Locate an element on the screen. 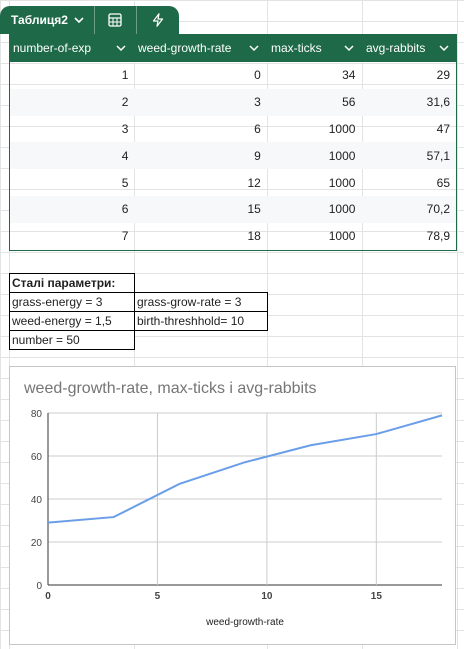 The height and width of the screenshot is (649, 464). header-number-of-exp: number-of-exp is located at coordinates (71, 48).